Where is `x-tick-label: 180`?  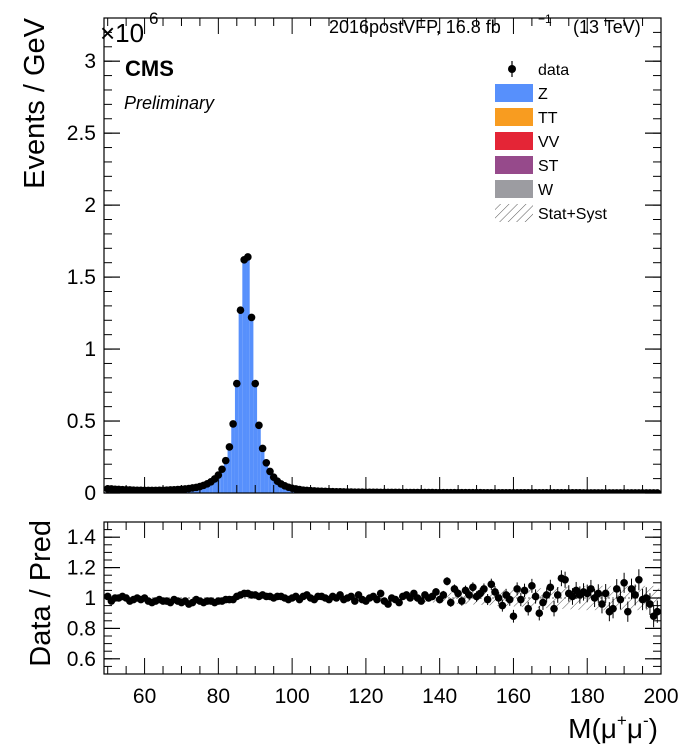
x-tick-label: 180 is located at coordinates (587, 696).